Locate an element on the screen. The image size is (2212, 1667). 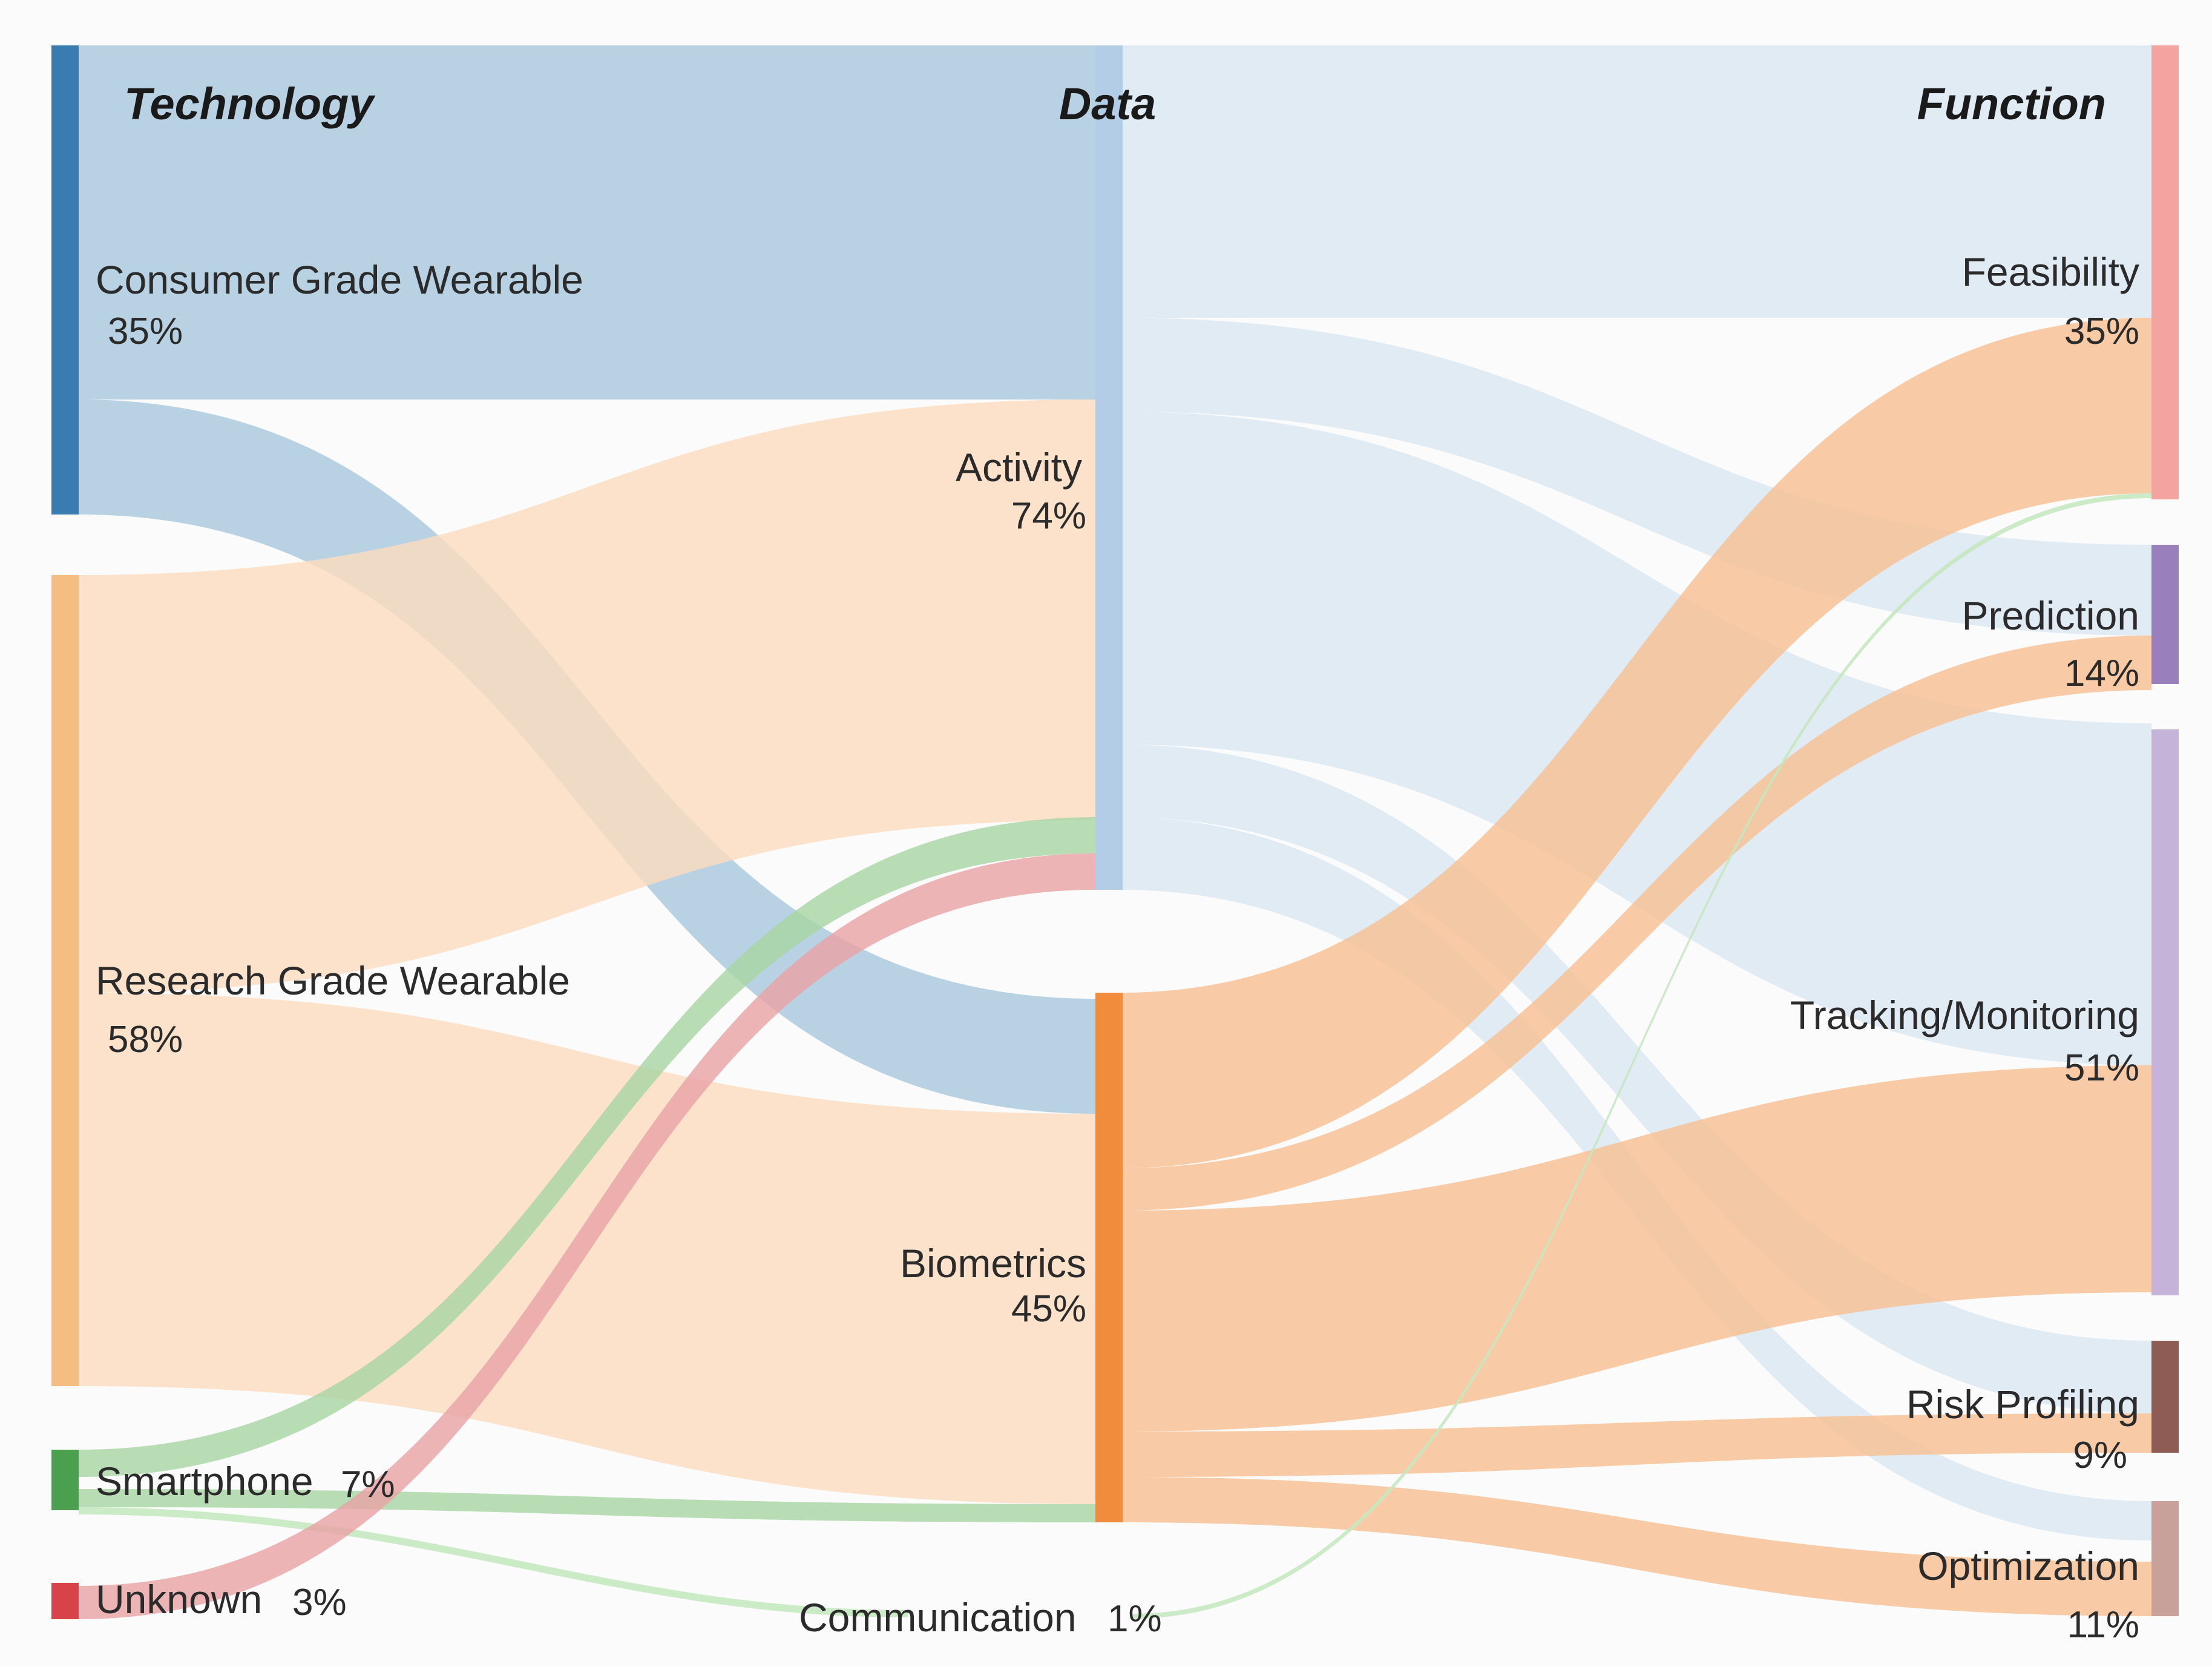
node-label-optimization: Optimization is located at coordinates (2028, 1566).